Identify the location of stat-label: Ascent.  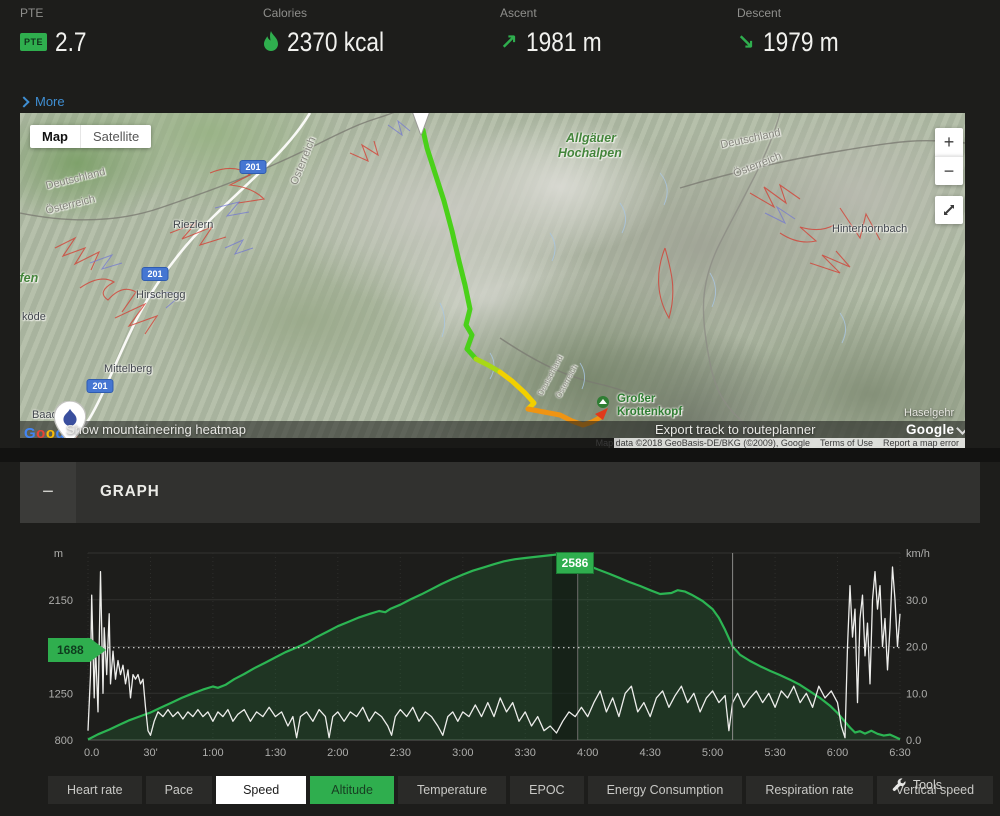
(518, 13).